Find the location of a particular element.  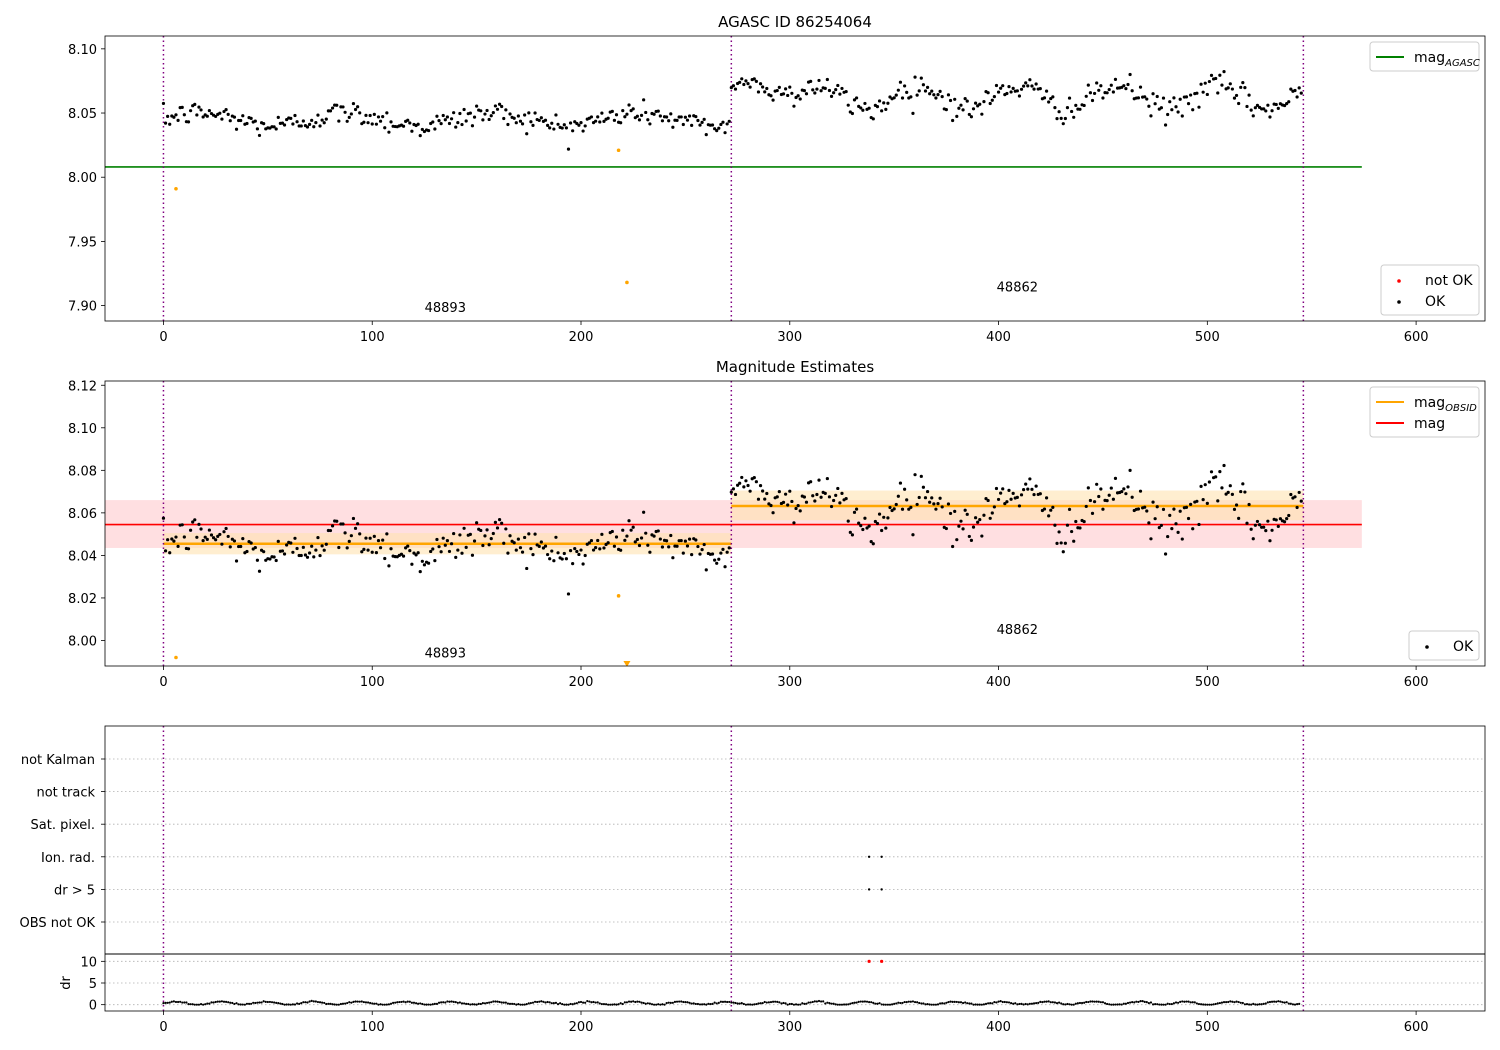

data-point-not-ok is located at coordinates (618, 150).